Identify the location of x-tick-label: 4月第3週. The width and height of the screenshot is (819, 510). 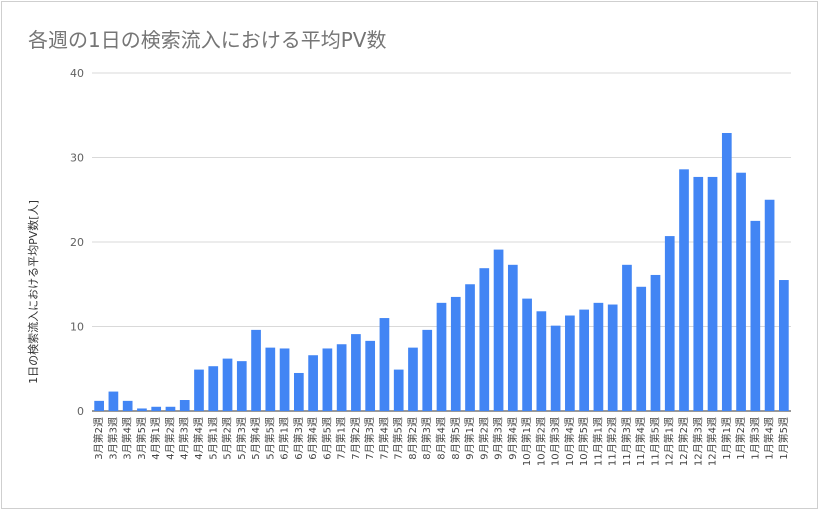
(184, 438).